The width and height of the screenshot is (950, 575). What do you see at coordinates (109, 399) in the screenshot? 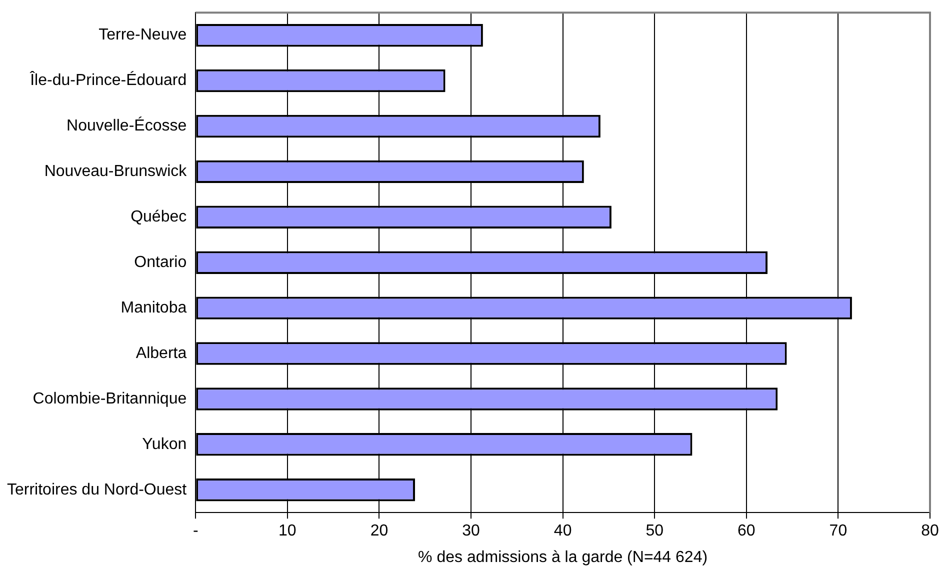
I see `y-tick-label: Colombie-Britannique` at bounding box center [109, 399].